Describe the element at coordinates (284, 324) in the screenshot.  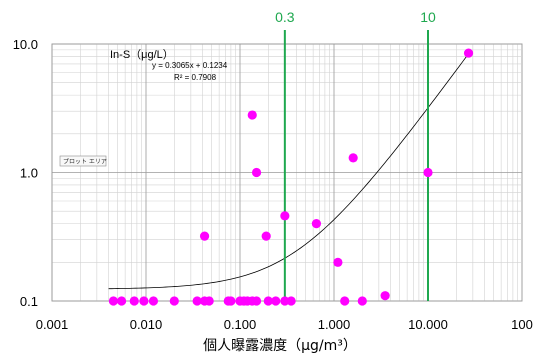
I see `x-tick-labels: 0.001 0.010 0.100 1.000 10.000 100` at that location.